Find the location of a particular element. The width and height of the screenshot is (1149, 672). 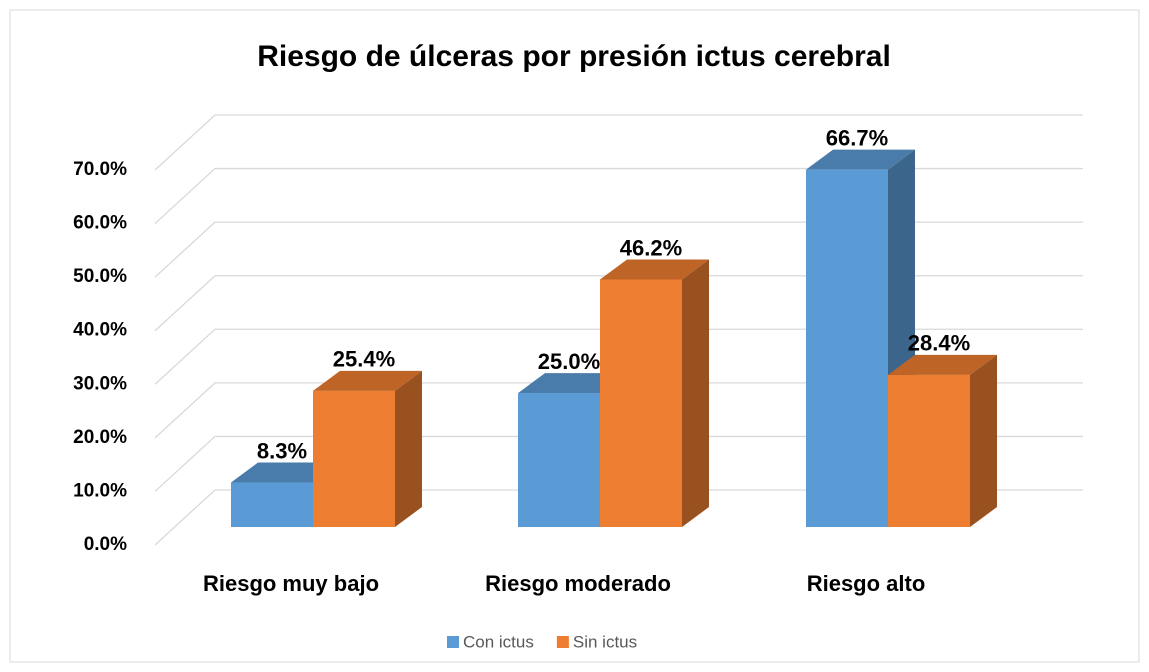

data-label: 28.4% is located at coordinates (939, 343).